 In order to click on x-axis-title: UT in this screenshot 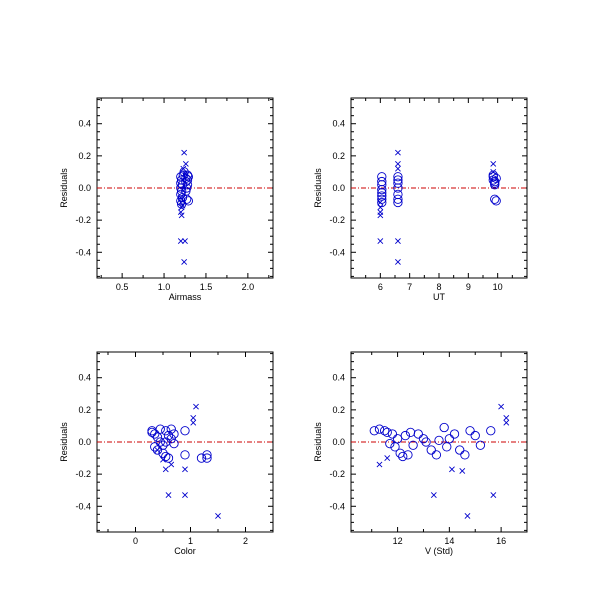, I will do `click(439, 297)`.